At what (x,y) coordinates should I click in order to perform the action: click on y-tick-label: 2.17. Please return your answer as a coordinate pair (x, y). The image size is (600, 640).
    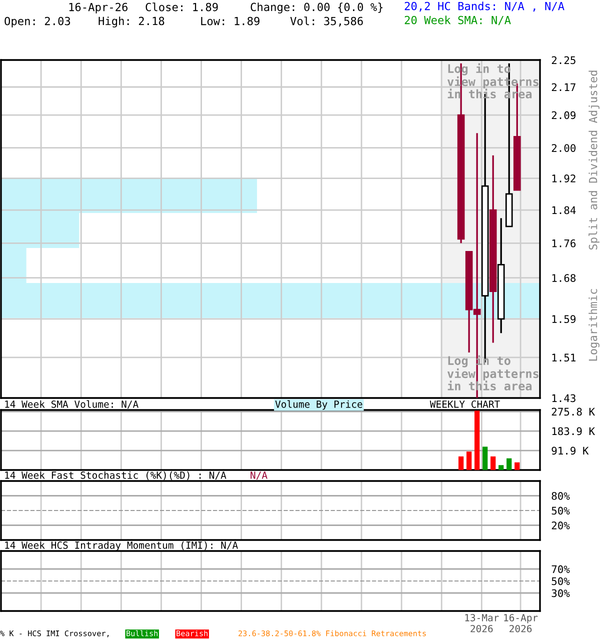
    Looking at the image, I should click on (564, 87).